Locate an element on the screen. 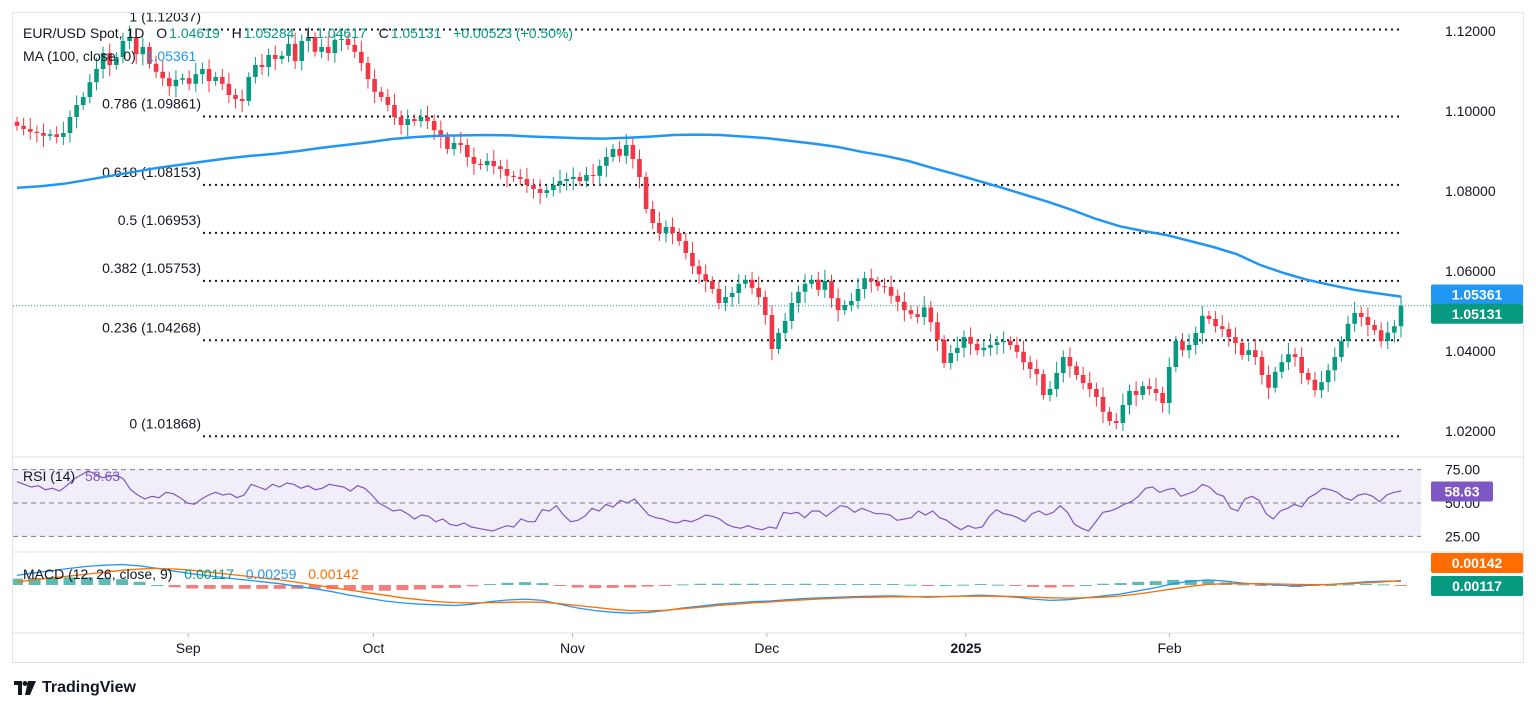  legend-rsi: RSI (14) 58.63 is located at coordinates (72, 476).